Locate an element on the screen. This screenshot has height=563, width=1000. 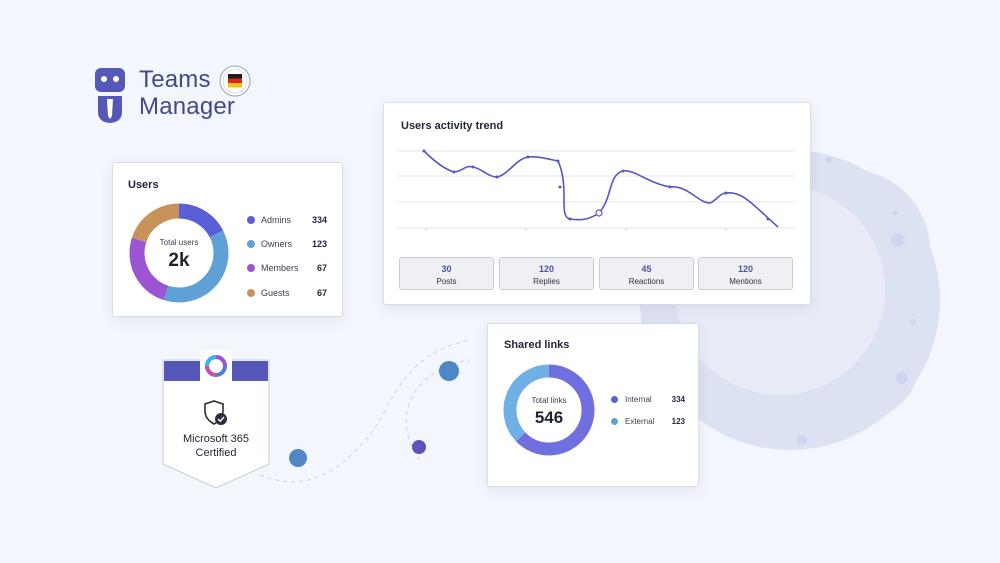
stat-posts: 30 Posts is located at coordinates (446, 273).